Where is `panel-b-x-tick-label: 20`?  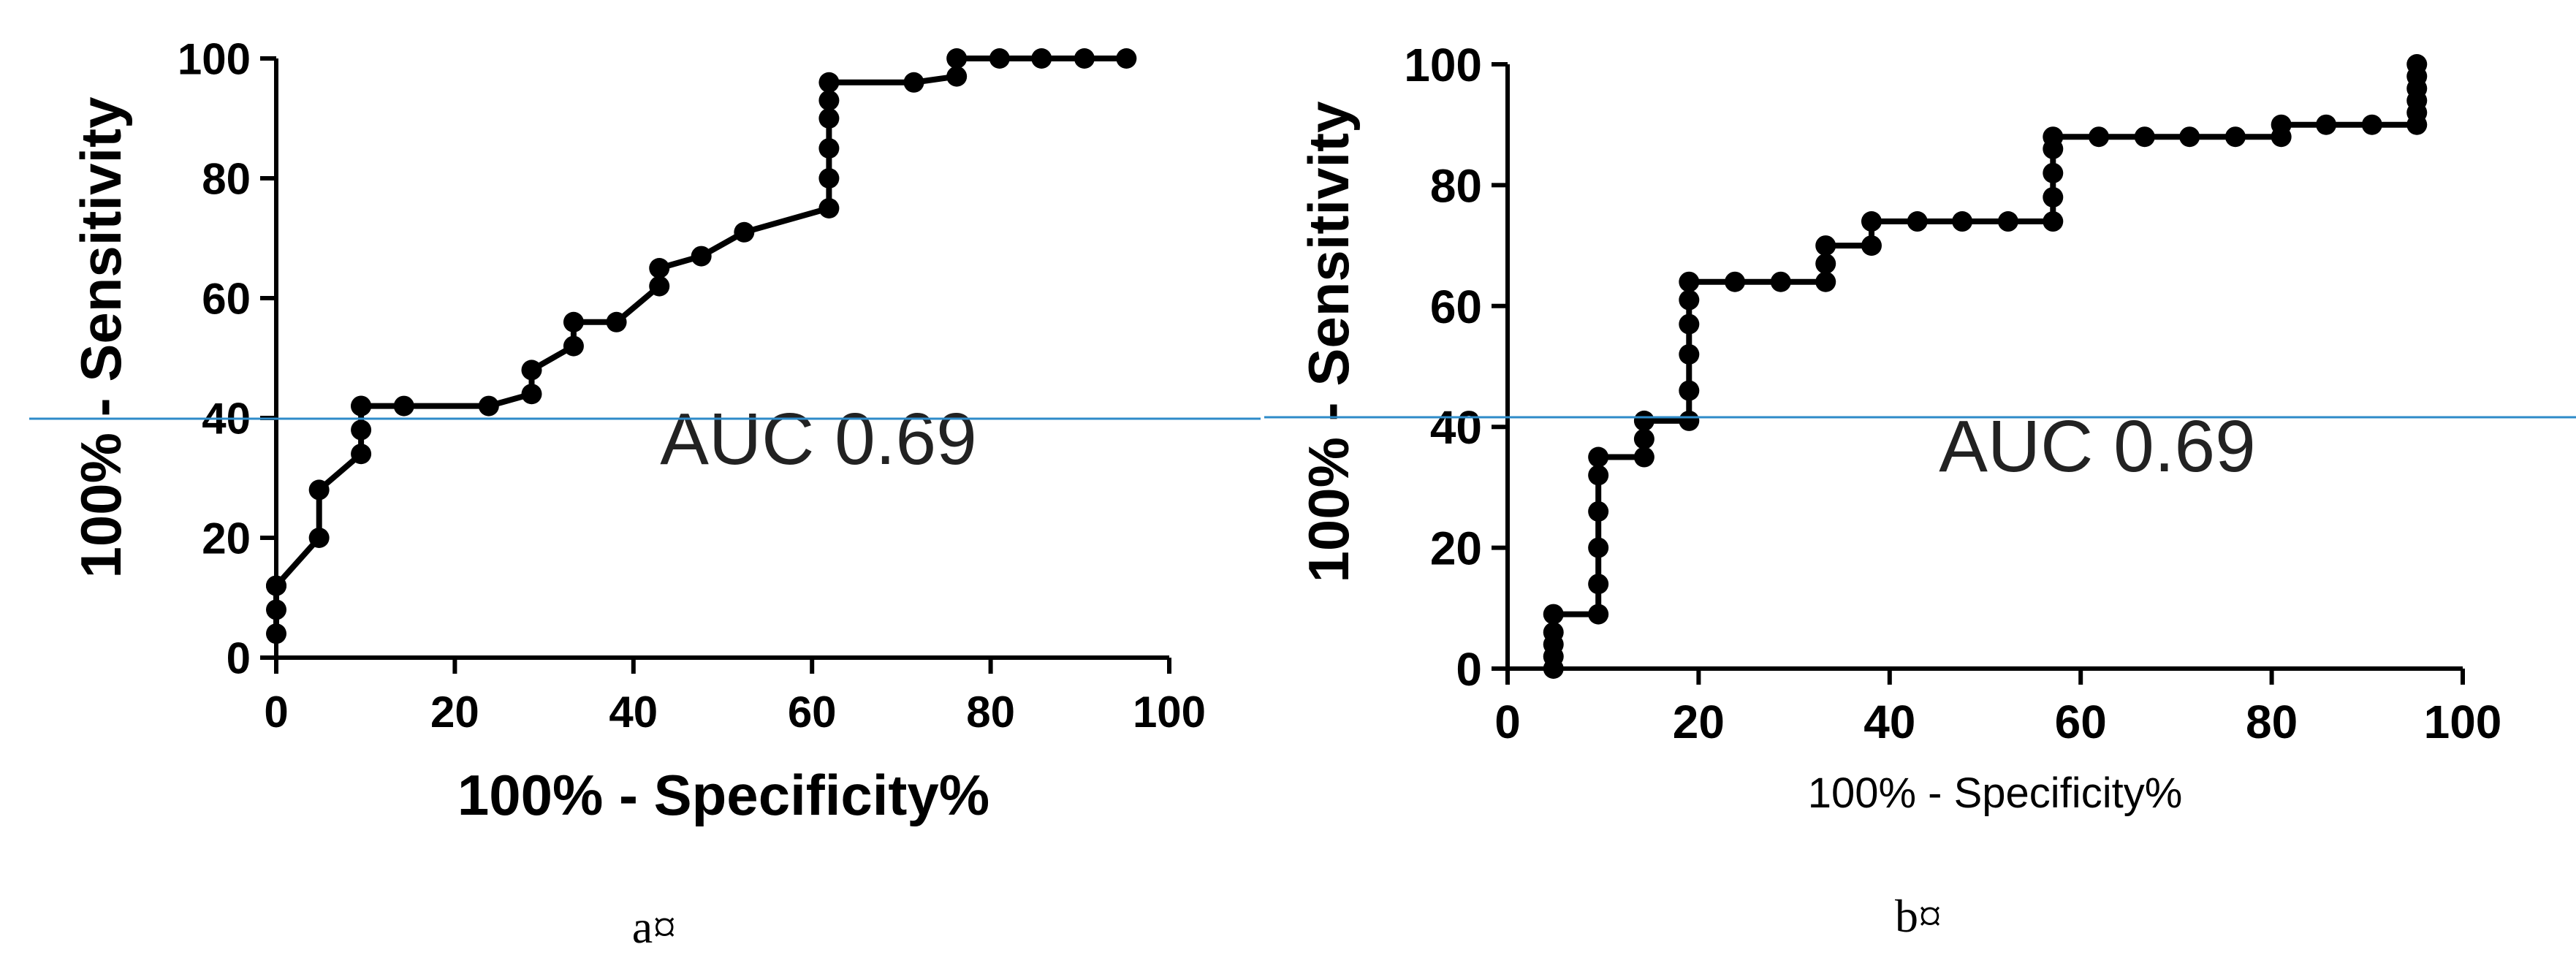 panel-b-x-tick-label: 20 is located at coordinates (1699, 722).